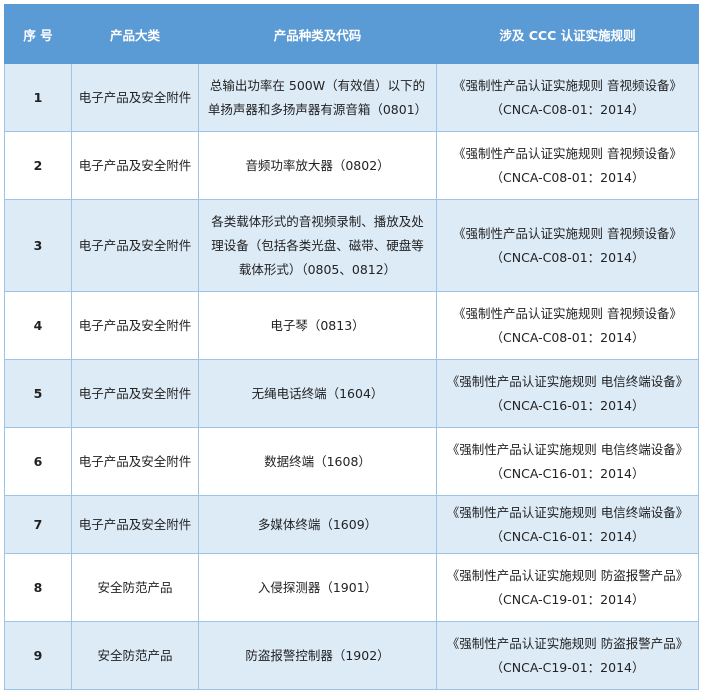 Image resolution: width=701 pixels, height=690 pixels. I want to click on row-product: 电子琴（0813）, so click(317, 325).